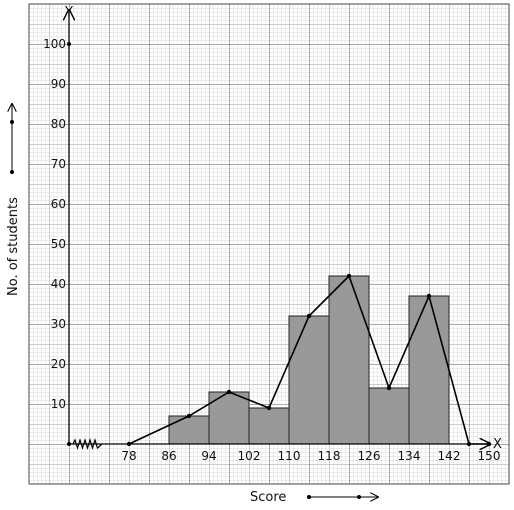 The height and width of the screenshot is (510, 514). What do you see at coordinates (68, 12) in the screenshot?
I see `y-axis-letter: Y` at bounding box center [68, 12].